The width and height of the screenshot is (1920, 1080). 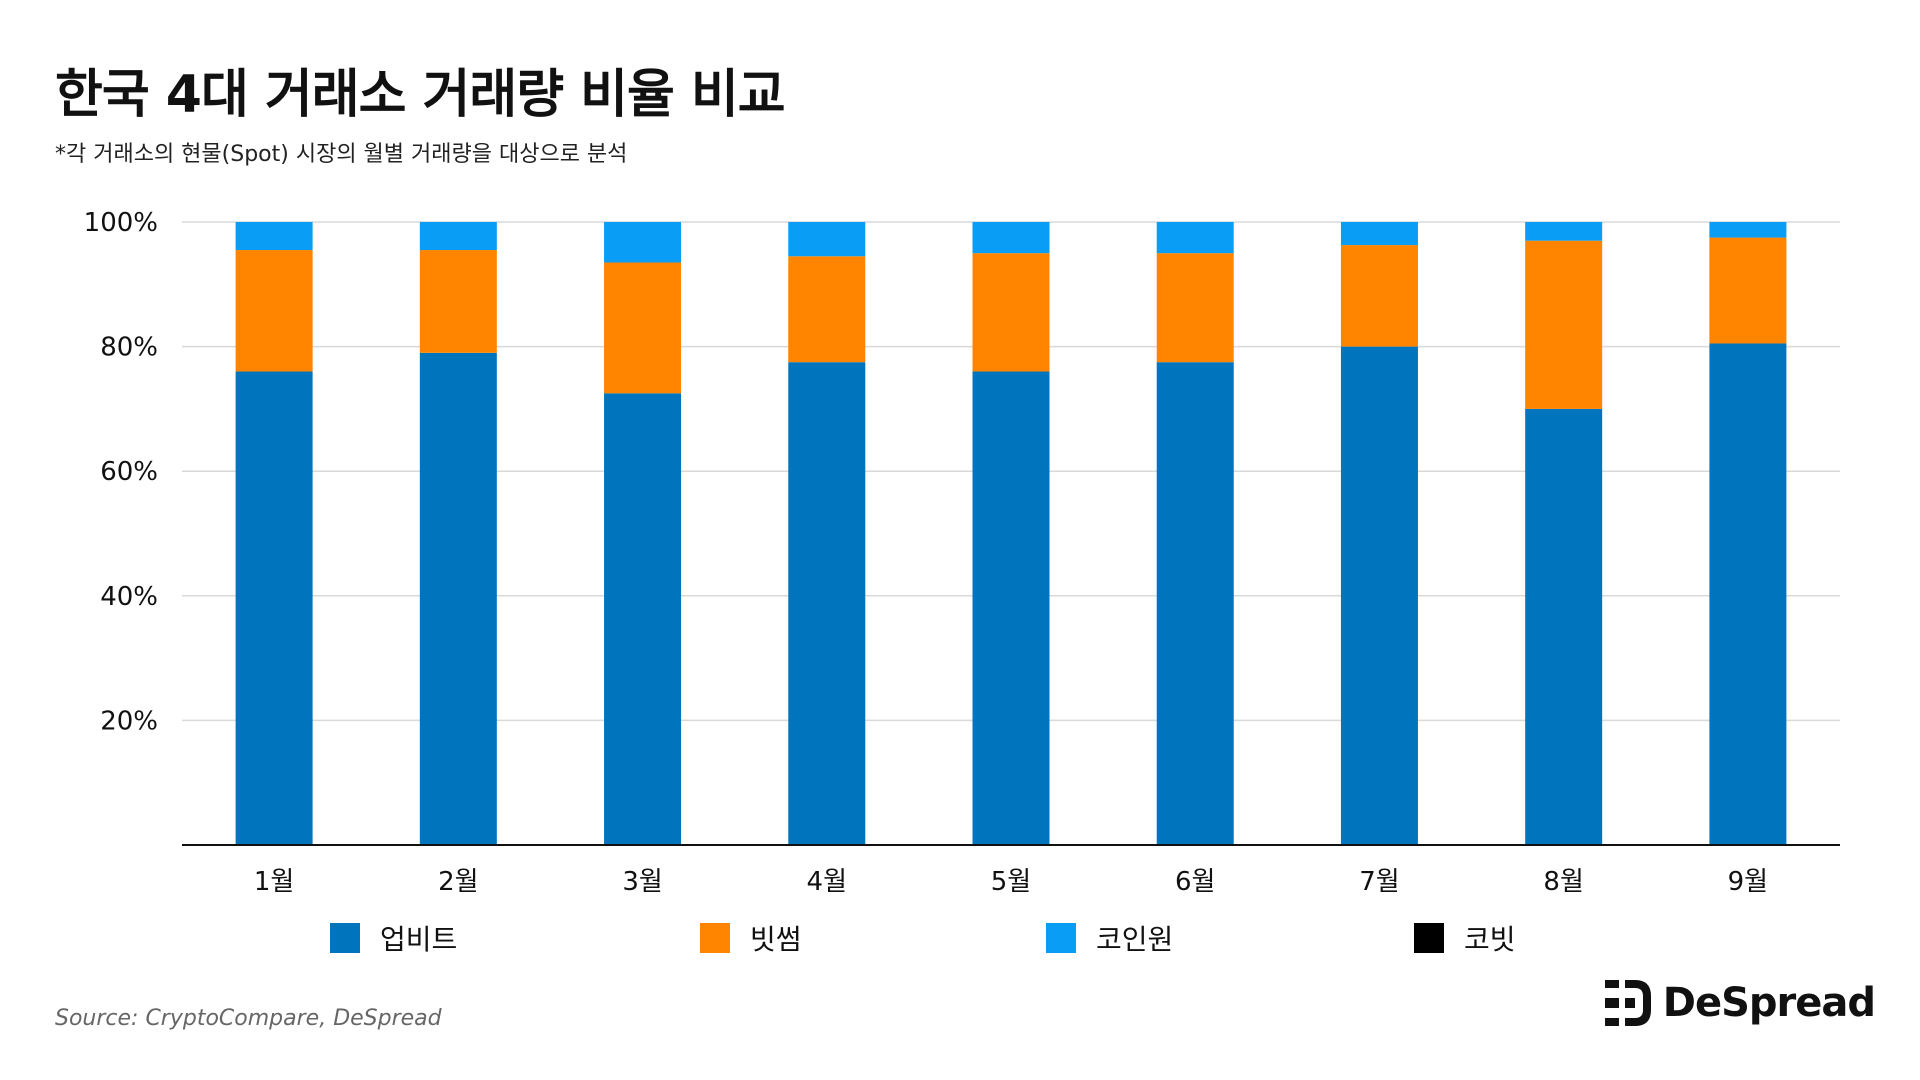 I want to click on y-tick-label: 100%, so click(x=121, y=223).